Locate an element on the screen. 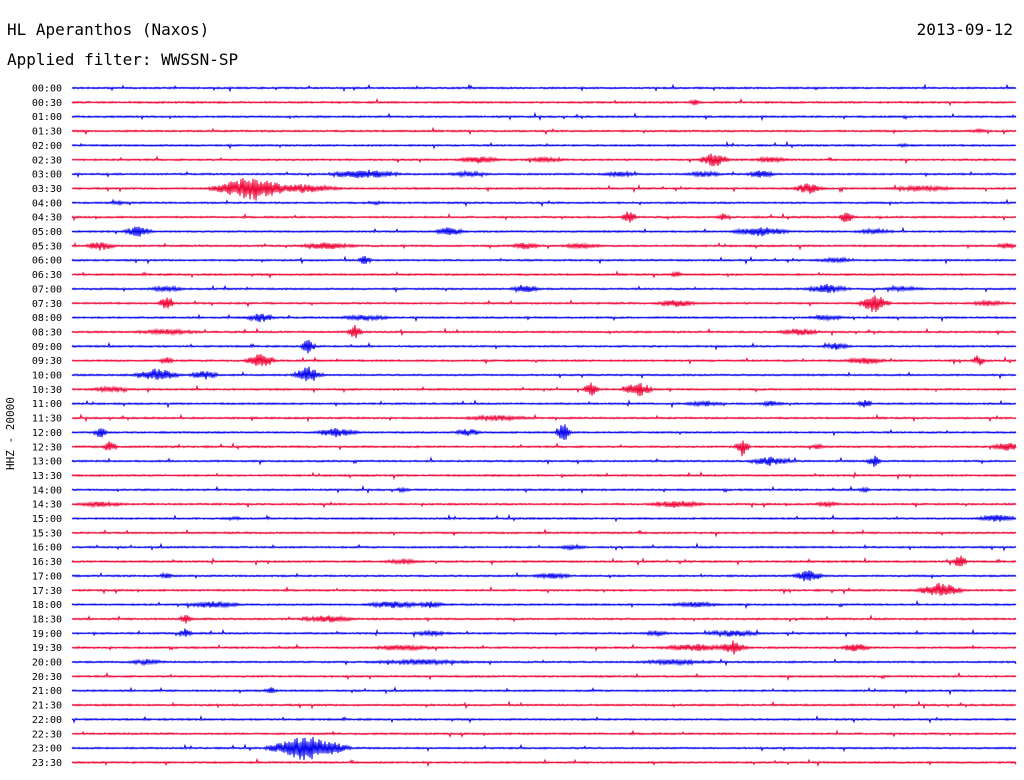  time-tick-label: 23:00 is located at coordinates (47, 749).